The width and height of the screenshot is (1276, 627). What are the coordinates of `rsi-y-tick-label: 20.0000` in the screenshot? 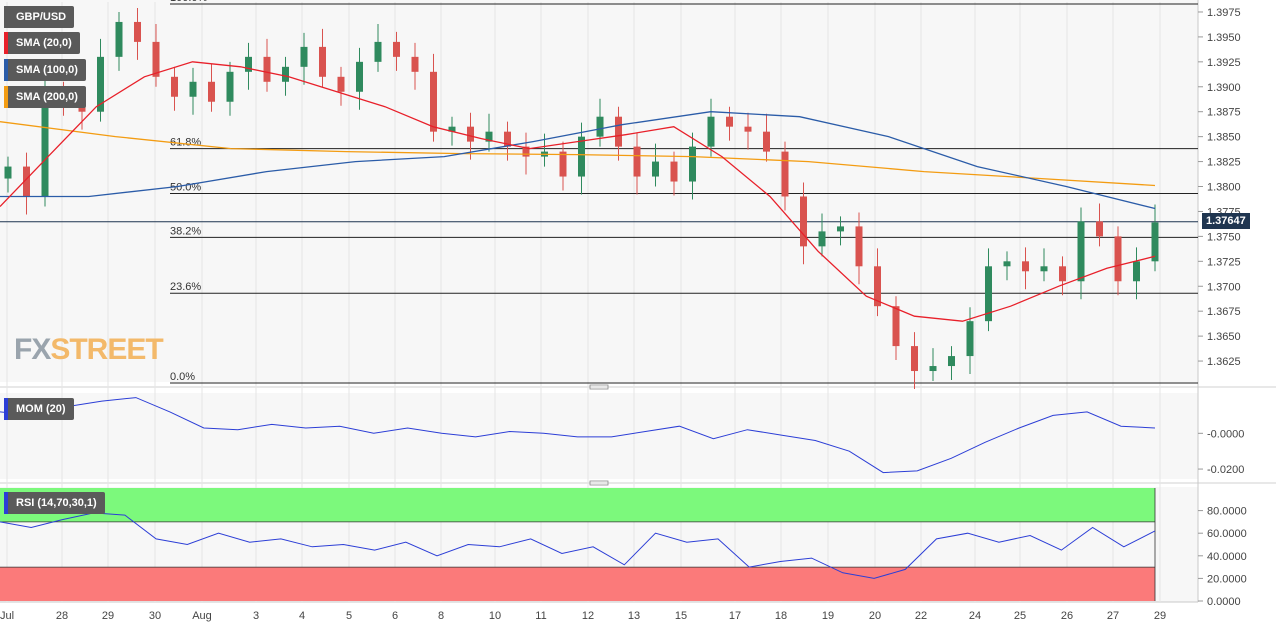 It's located at (1227, 579).